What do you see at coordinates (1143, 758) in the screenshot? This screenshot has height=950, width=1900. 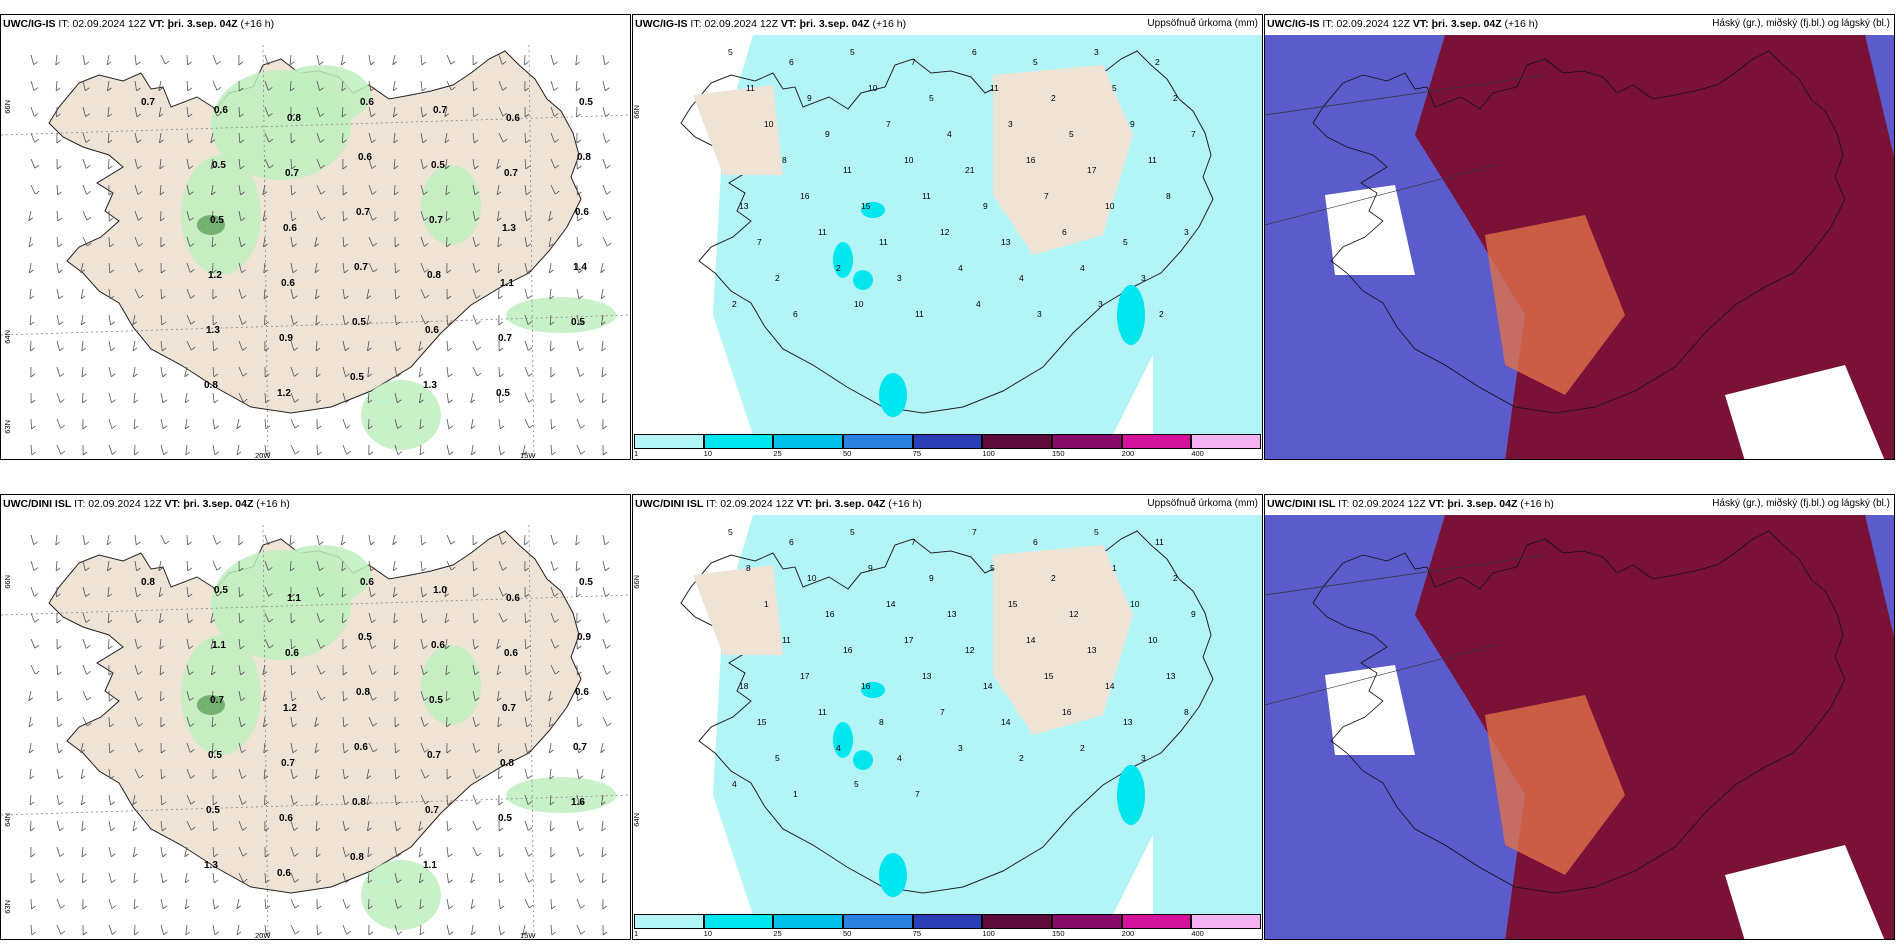 I see `precip-amount-label: 3` at bounding box center [1143, 758].